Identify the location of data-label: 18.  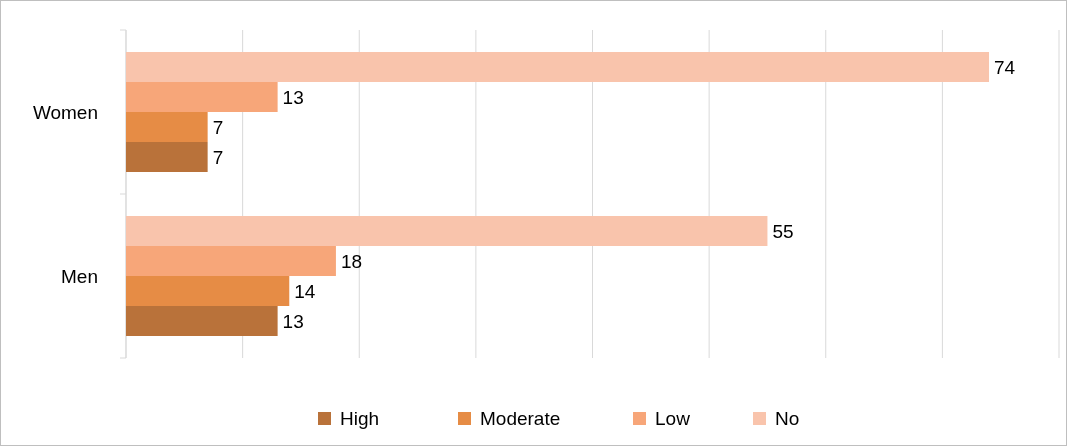
(351, 261).